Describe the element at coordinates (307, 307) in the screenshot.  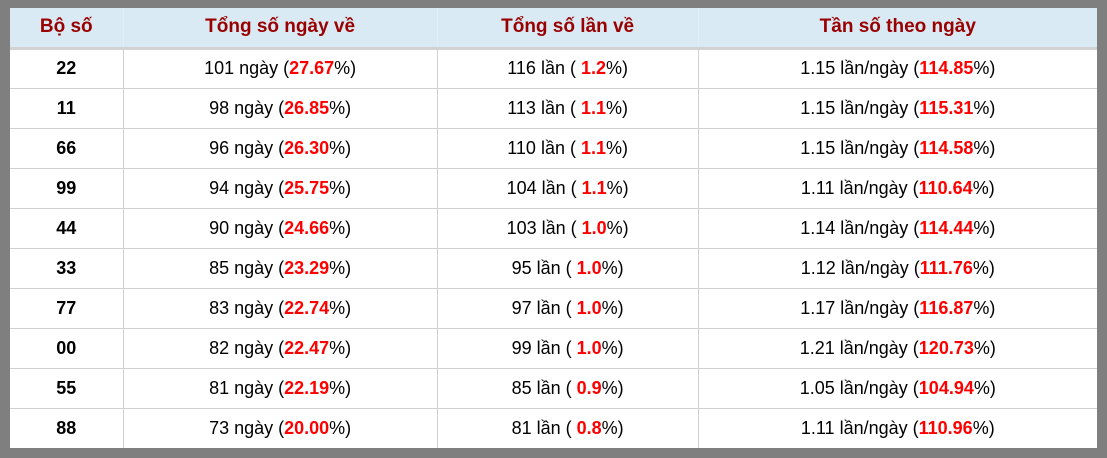
I see `ngay-percent-value: 22.74` at that location.